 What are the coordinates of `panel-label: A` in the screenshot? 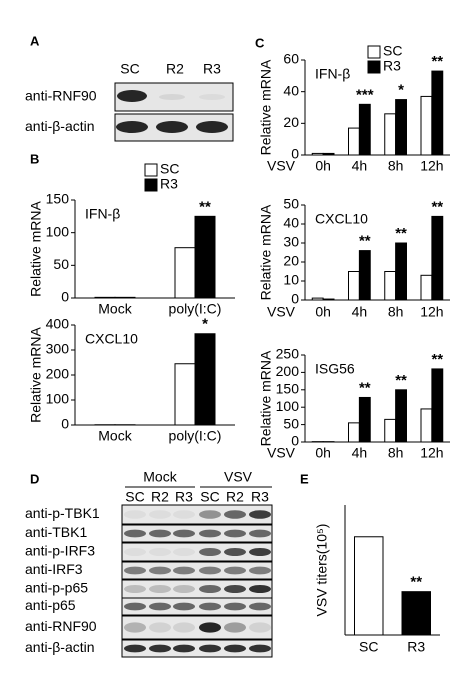 It's located at (35, 40).